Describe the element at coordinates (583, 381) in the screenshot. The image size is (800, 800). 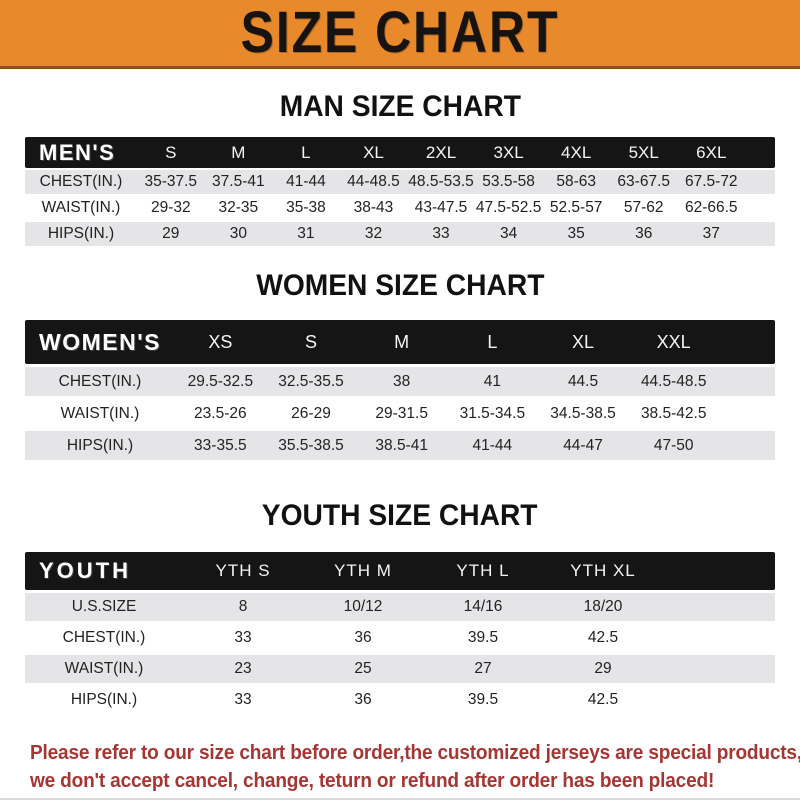
I see `table-cell: 44.5` at that location.